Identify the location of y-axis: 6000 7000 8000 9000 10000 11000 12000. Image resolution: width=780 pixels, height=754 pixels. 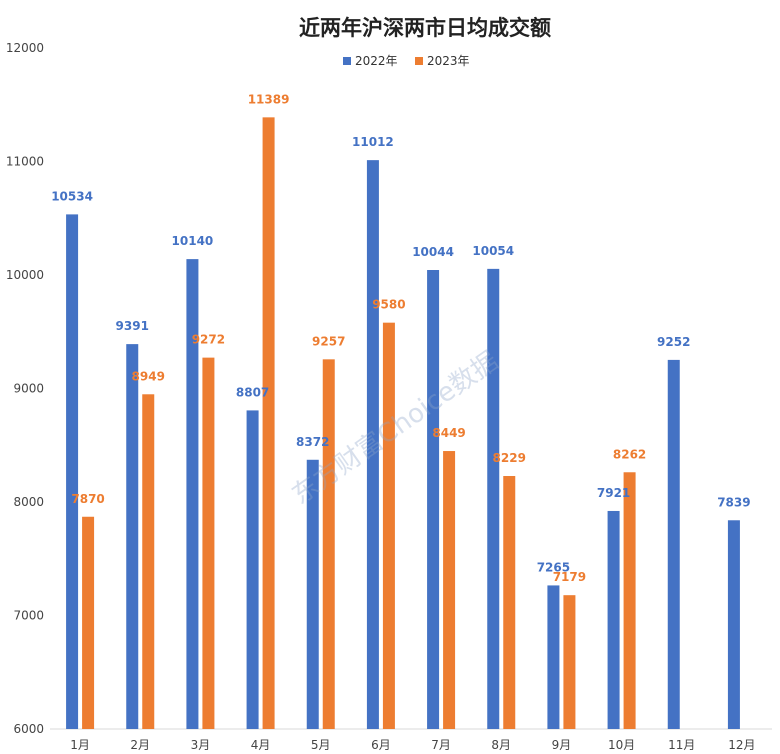
(25, 388).